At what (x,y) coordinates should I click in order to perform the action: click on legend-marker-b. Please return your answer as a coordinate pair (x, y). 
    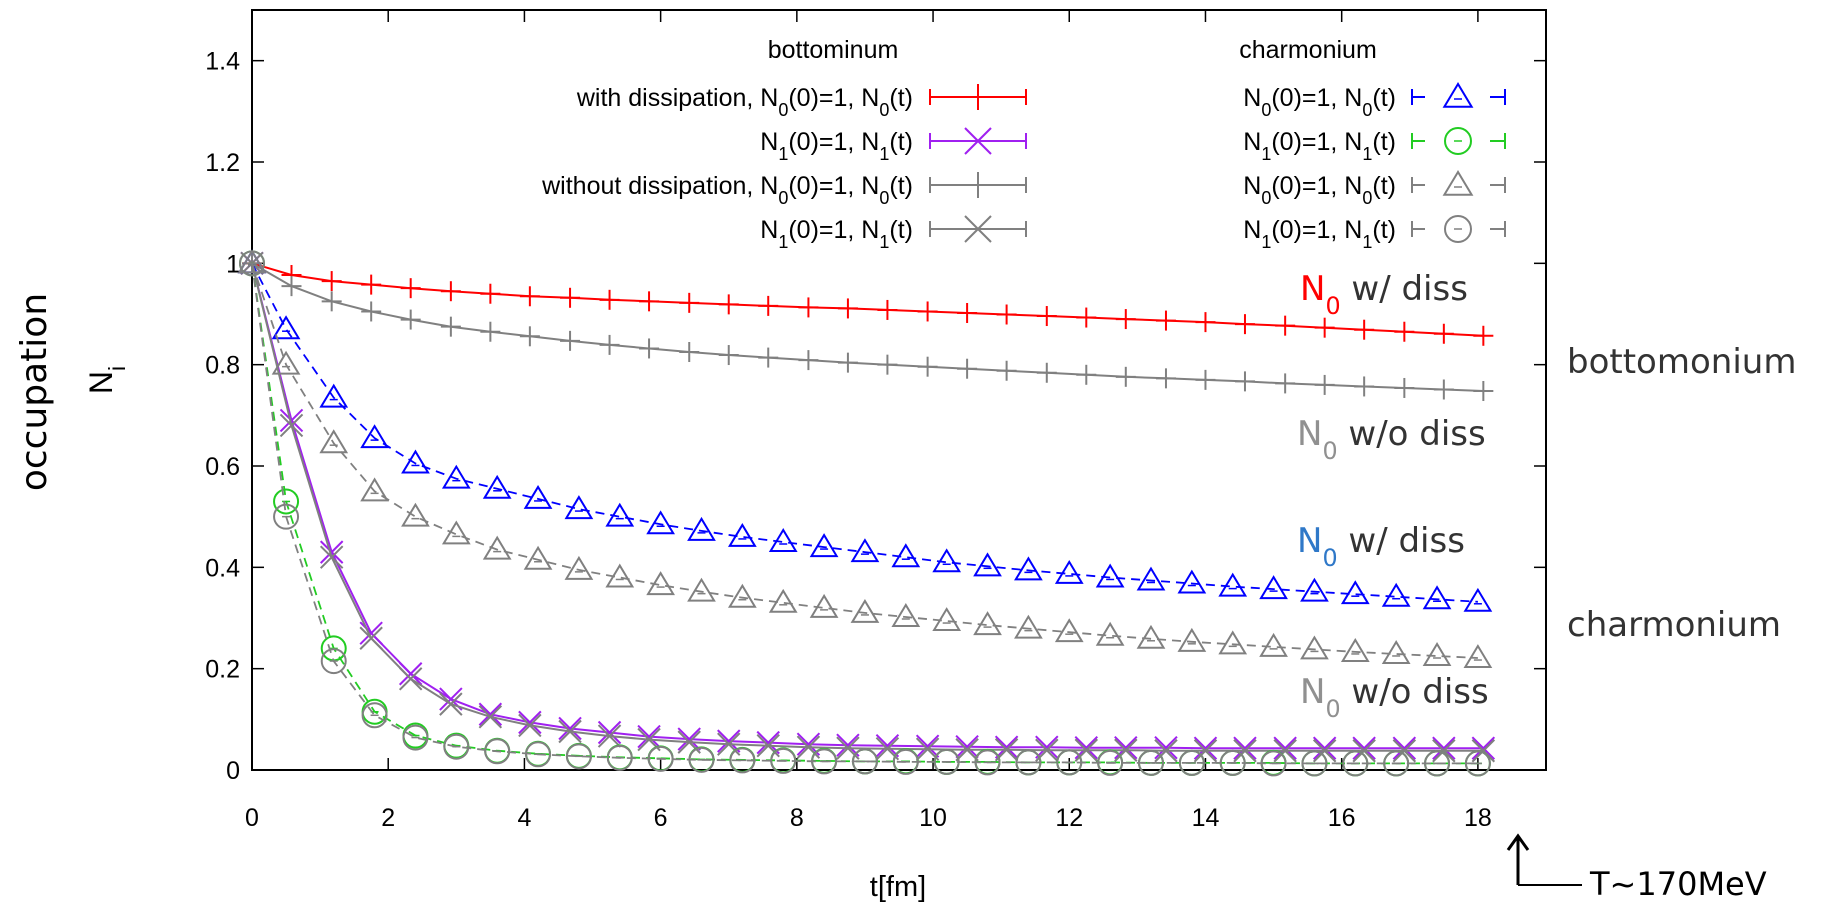
    Looking at the image, I should click on (978, 141).